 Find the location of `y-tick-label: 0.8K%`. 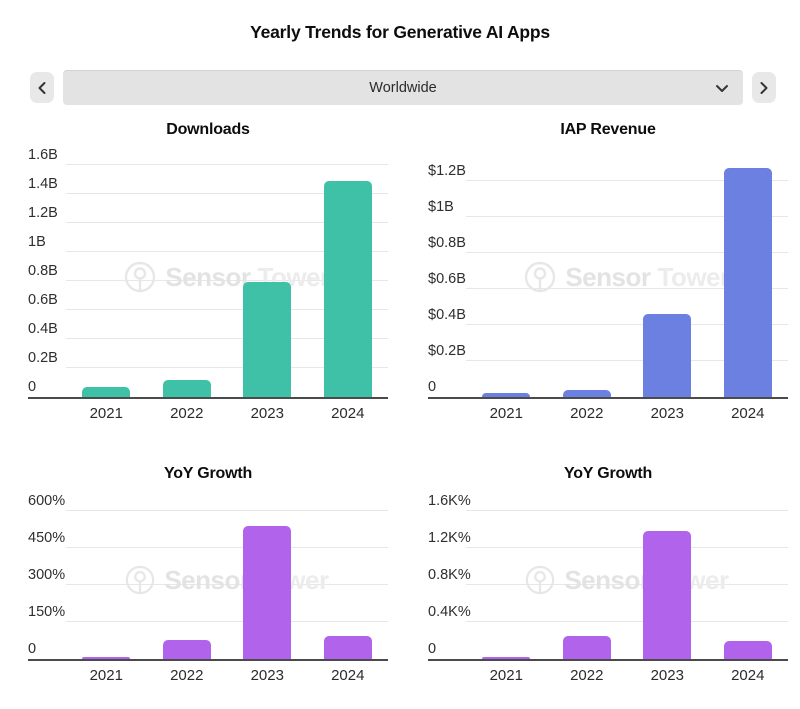

y-tick-label: 0.8K% is located at coordinates (449, 574).